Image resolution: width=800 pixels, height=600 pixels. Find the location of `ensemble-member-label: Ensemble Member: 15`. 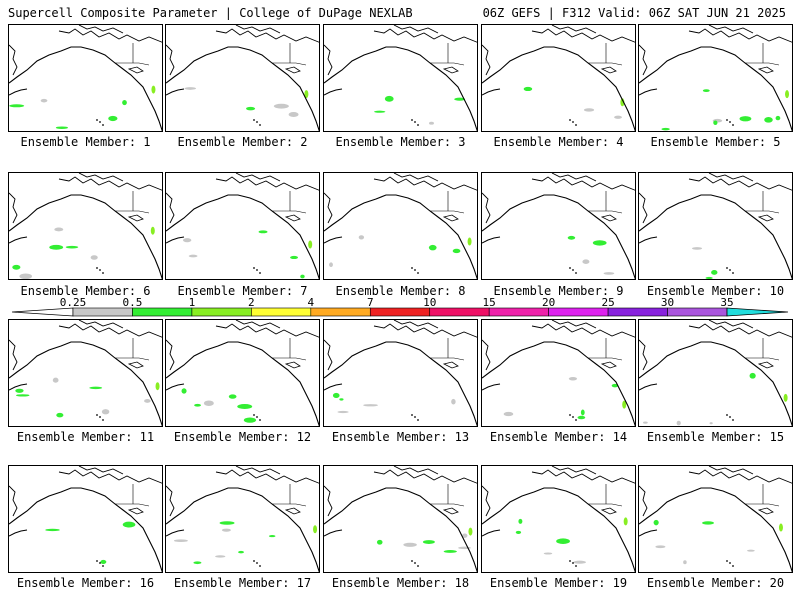

ensemble-member-label: Ensemble Member: 15 is located at coordinates (715, 437).